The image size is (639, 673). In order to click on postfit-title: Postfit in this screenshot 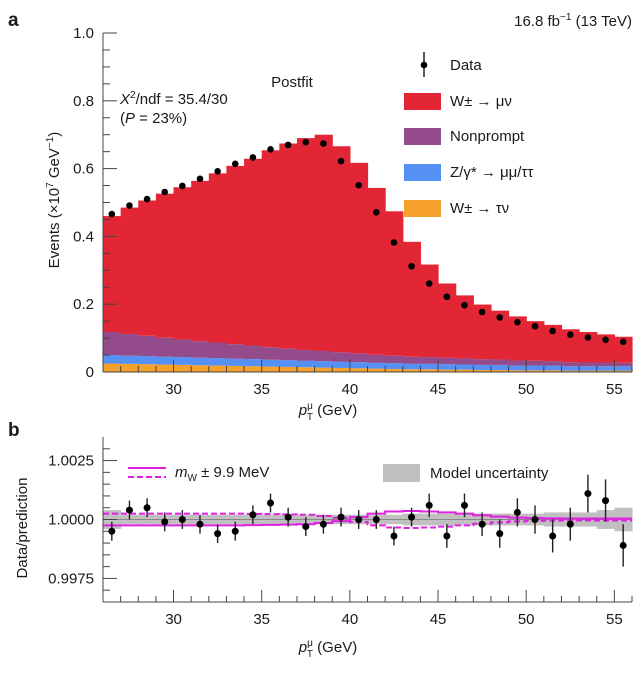, I will do `click(292, 82)`.